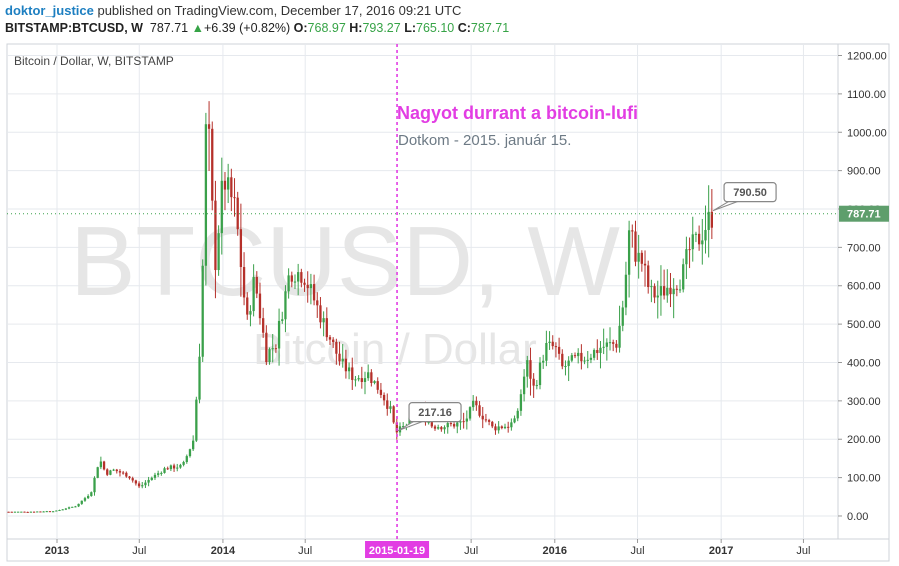 This screenshot has width=899, height=566. Describe the element at coordinates (867, 133) in the screenshot. I see `price-tick-label: 1000.00` at that location.